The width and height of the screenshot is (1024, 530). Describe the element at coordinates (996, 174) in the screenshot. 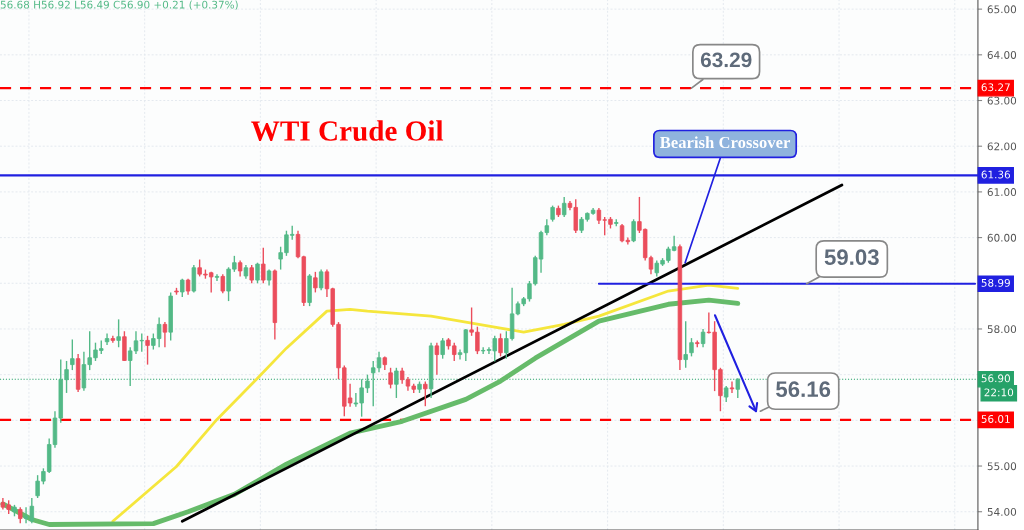

I see `ref-line-label: 61.36` at that location.